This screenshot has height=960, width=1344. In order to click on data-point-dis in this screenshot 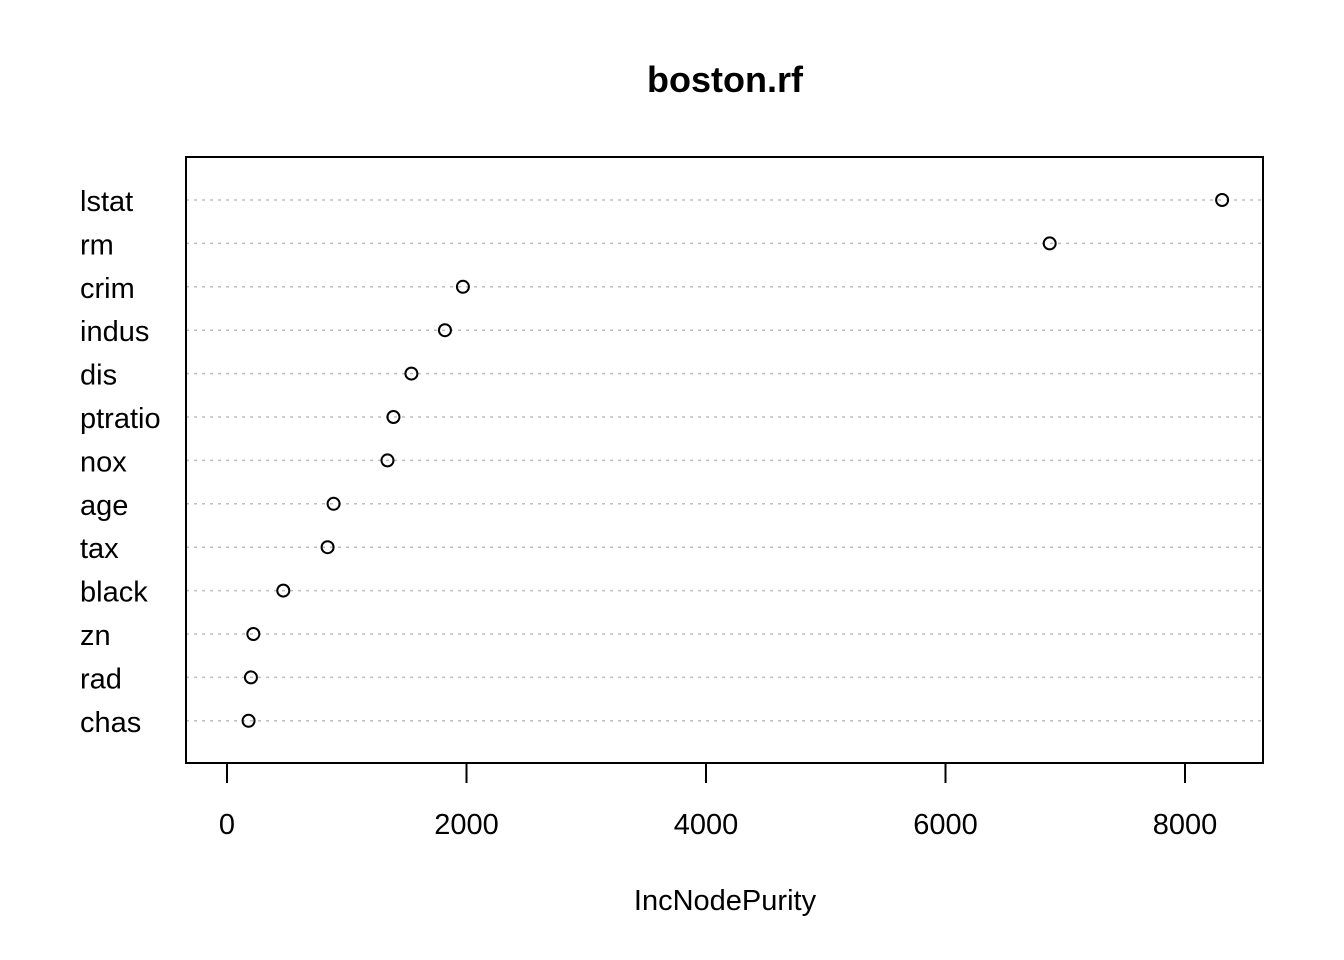, I will do `click(411, 373)`.